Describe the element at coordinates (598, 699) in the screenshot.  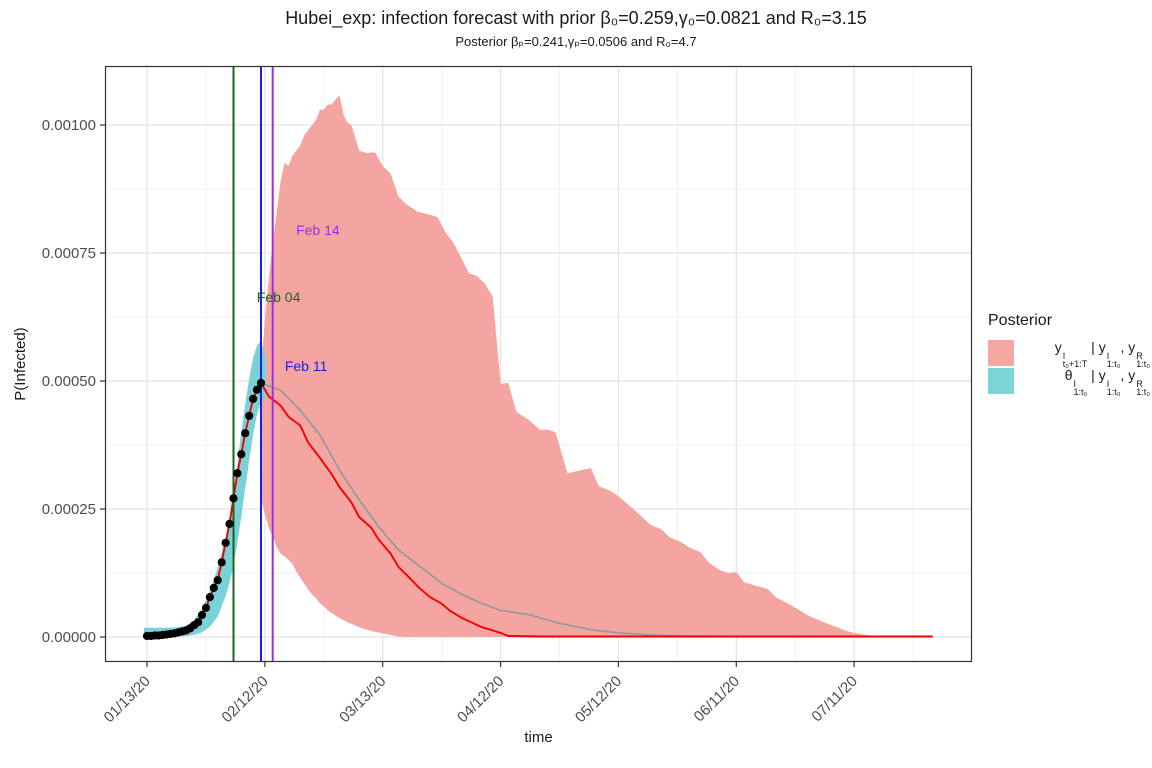
I see `x-tick-label: 05/12/20` at that location.